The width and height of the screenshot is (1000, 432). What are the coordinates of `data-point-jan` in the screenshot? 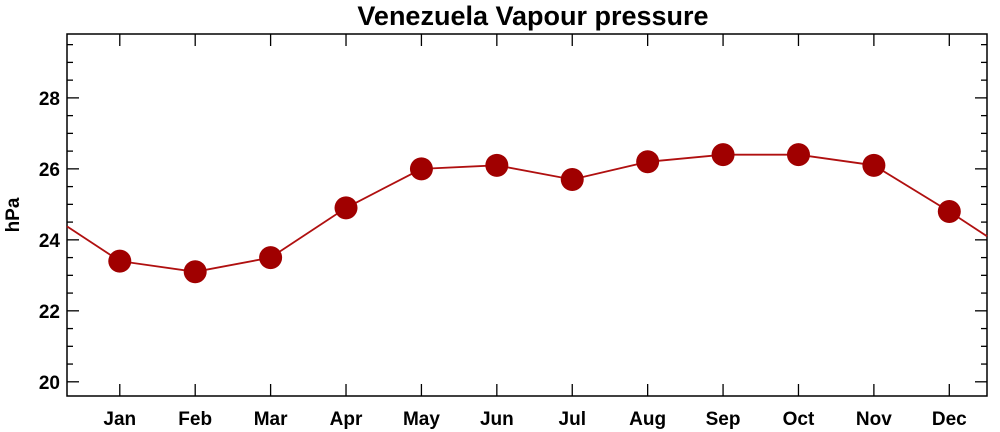 It's located at (120, 261).